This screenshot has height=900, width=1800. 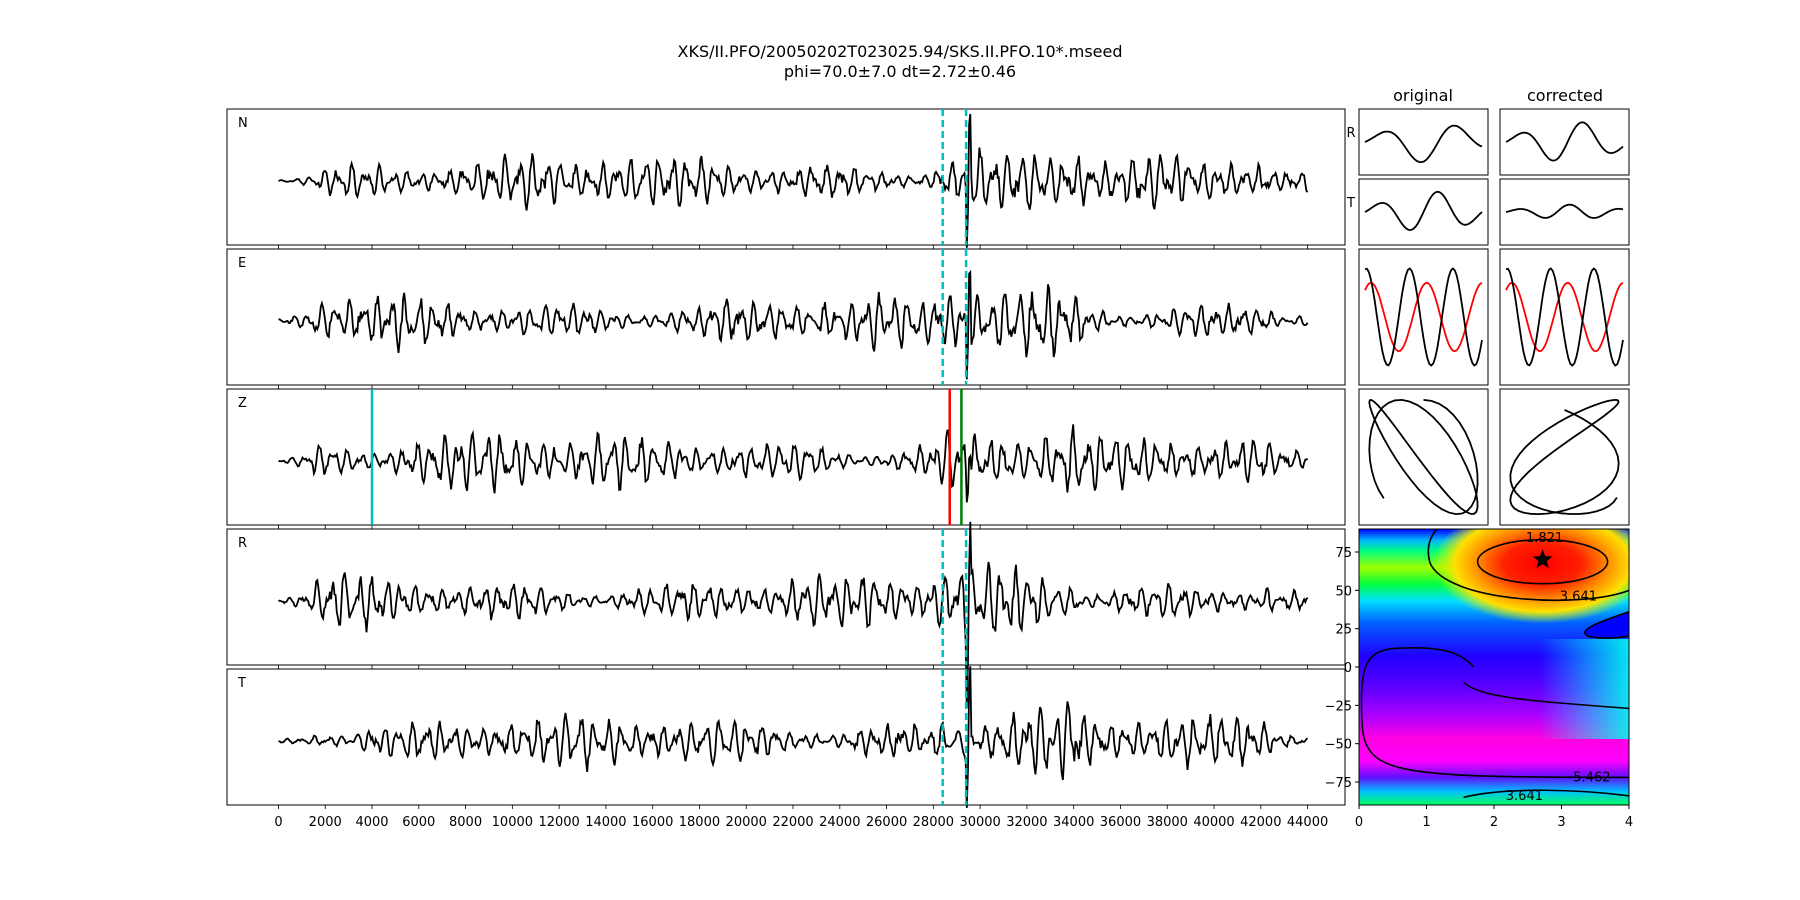 I want to click on x-tick-label: 34000, so click(x=1073, y=822).